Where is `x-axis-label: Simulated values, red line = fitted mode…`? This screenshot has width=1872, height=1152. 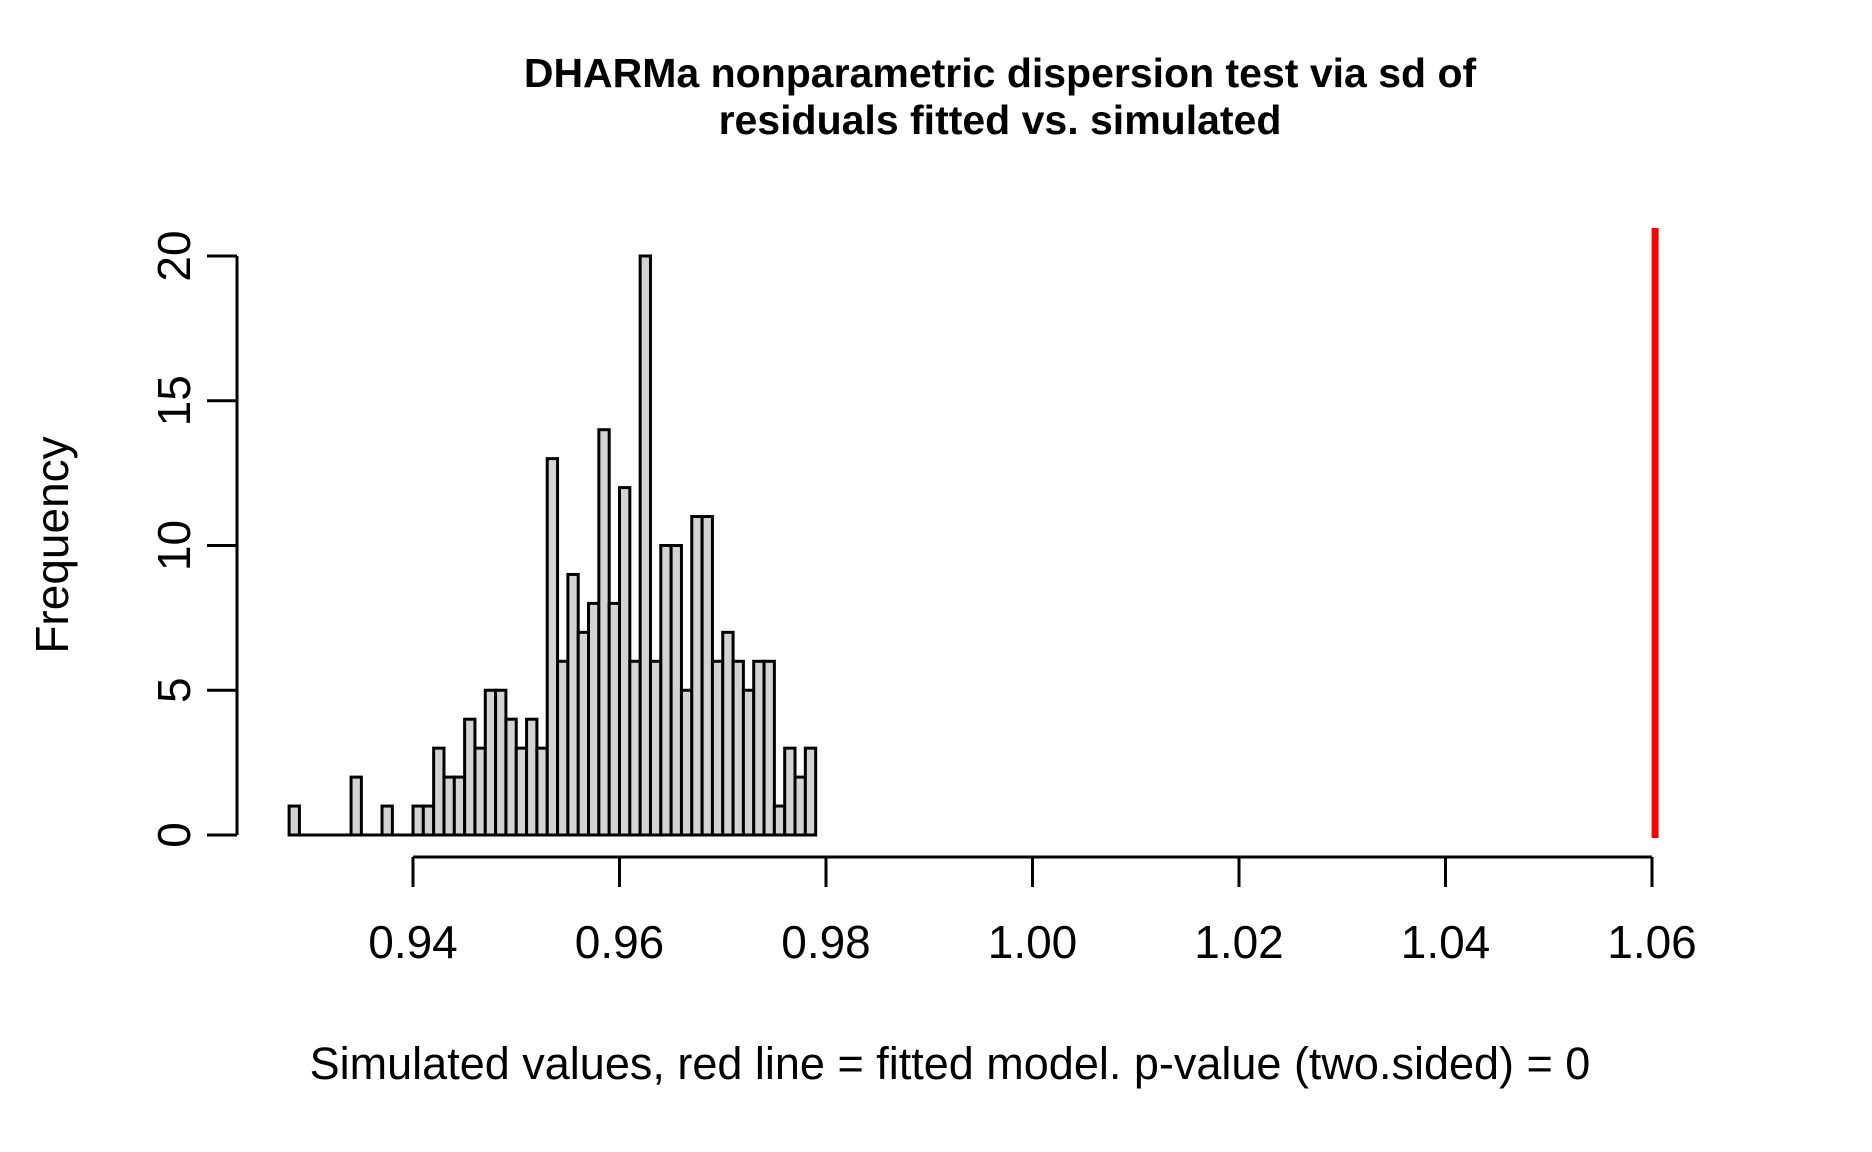 x-axis-label: Simulated values, red line = fitted mode… is located at coordinates (950, 1063).